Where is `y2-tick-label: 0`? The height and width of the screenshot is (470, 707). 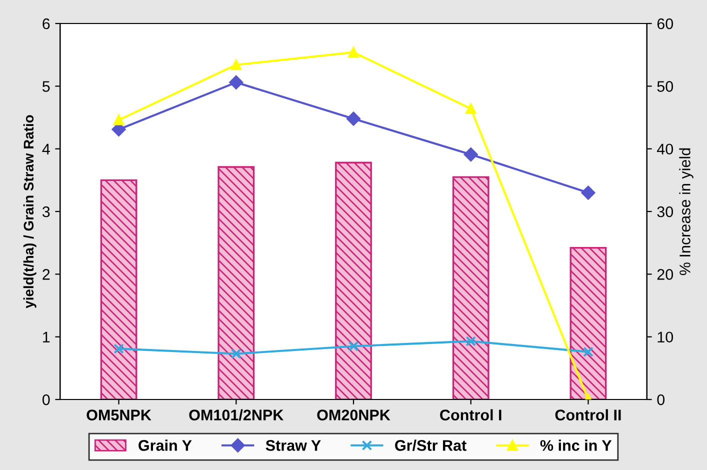 y2-tick-label: 0 is located at coordinates (661, 400).